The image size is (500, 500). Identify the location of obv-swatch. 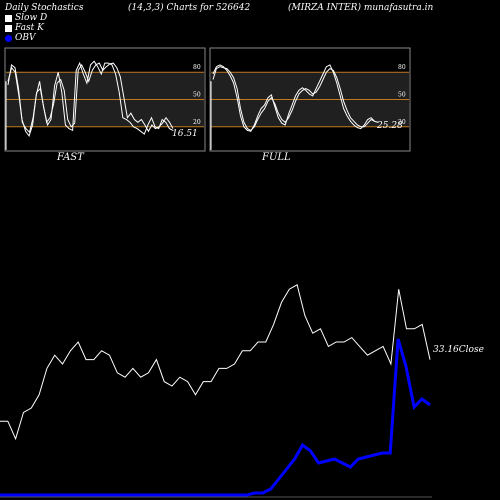
(8, 38).